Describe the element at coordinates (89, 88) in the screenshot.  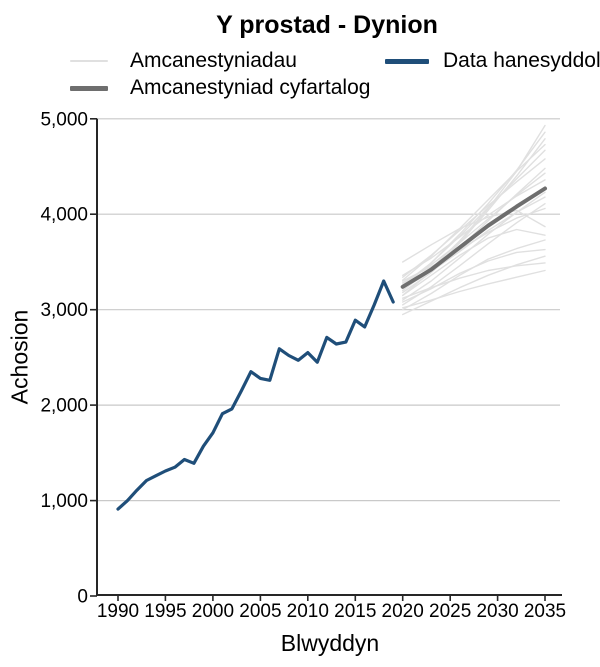
I see `mean-line-swatch-icon` at that location.